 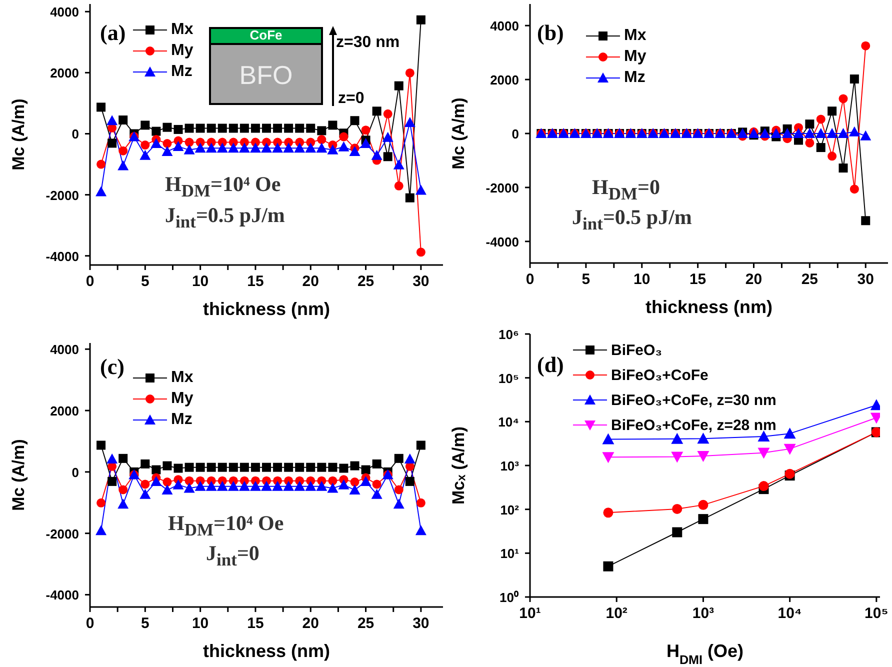 What do you see at coordinates (865, 279) in the screenshot?
I see `x-tick-label: 30` at bounding box center [865, 279].